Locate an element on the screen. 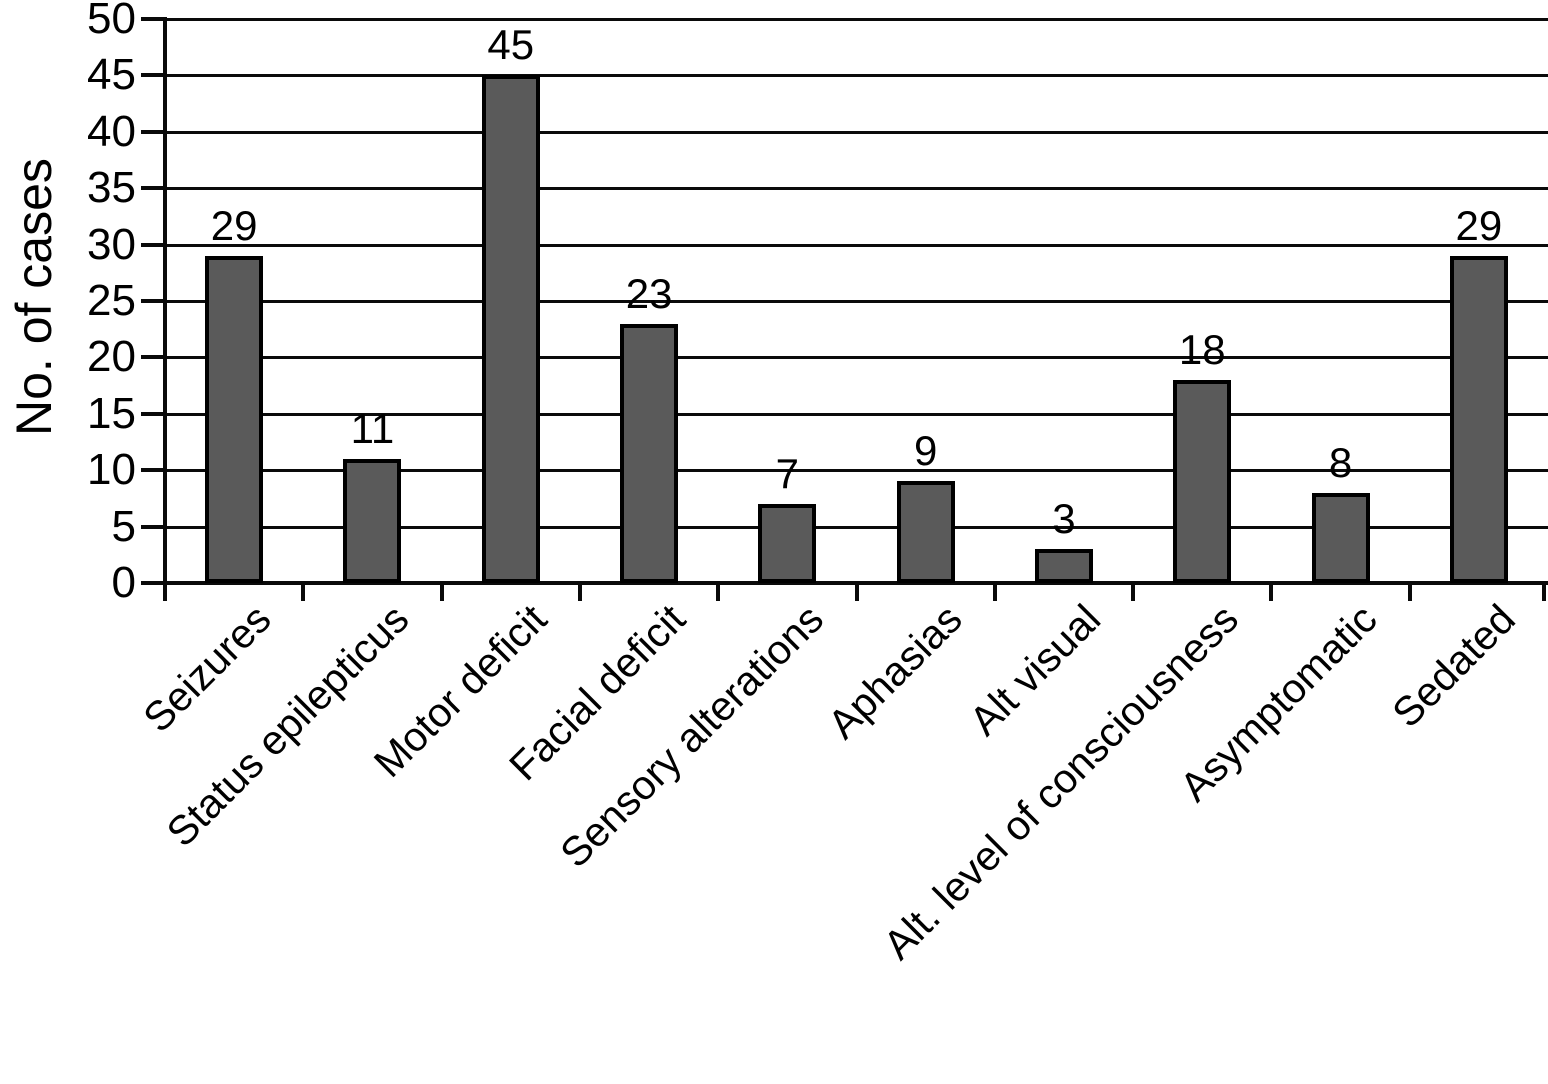 This screenshot has width=1548, height=1084. y-tick-label: 40 is located at coordinates (111, 131).